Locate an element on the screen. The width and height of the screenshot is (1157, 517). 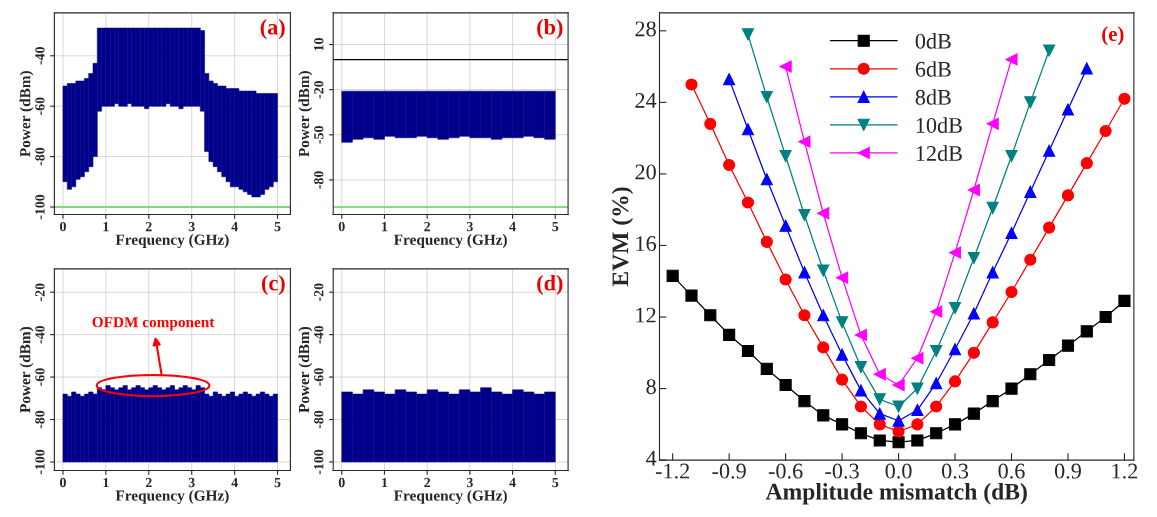
x-tick-label: 0.9 is located at coordinates (1067, 471).